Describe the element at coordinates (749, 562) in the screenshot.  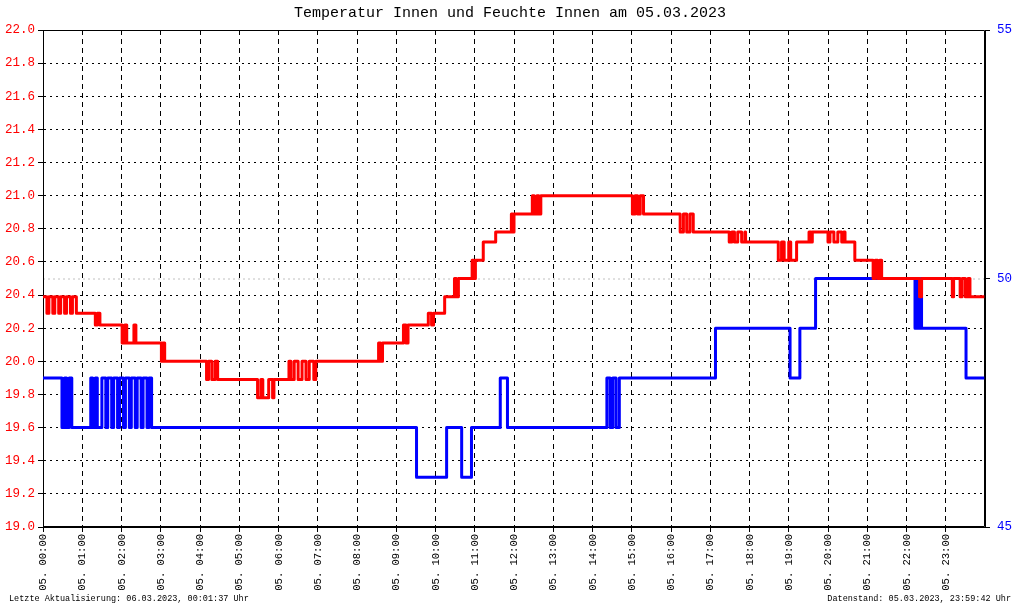
I see `x-tick-label: 05. 18:00` at that location.